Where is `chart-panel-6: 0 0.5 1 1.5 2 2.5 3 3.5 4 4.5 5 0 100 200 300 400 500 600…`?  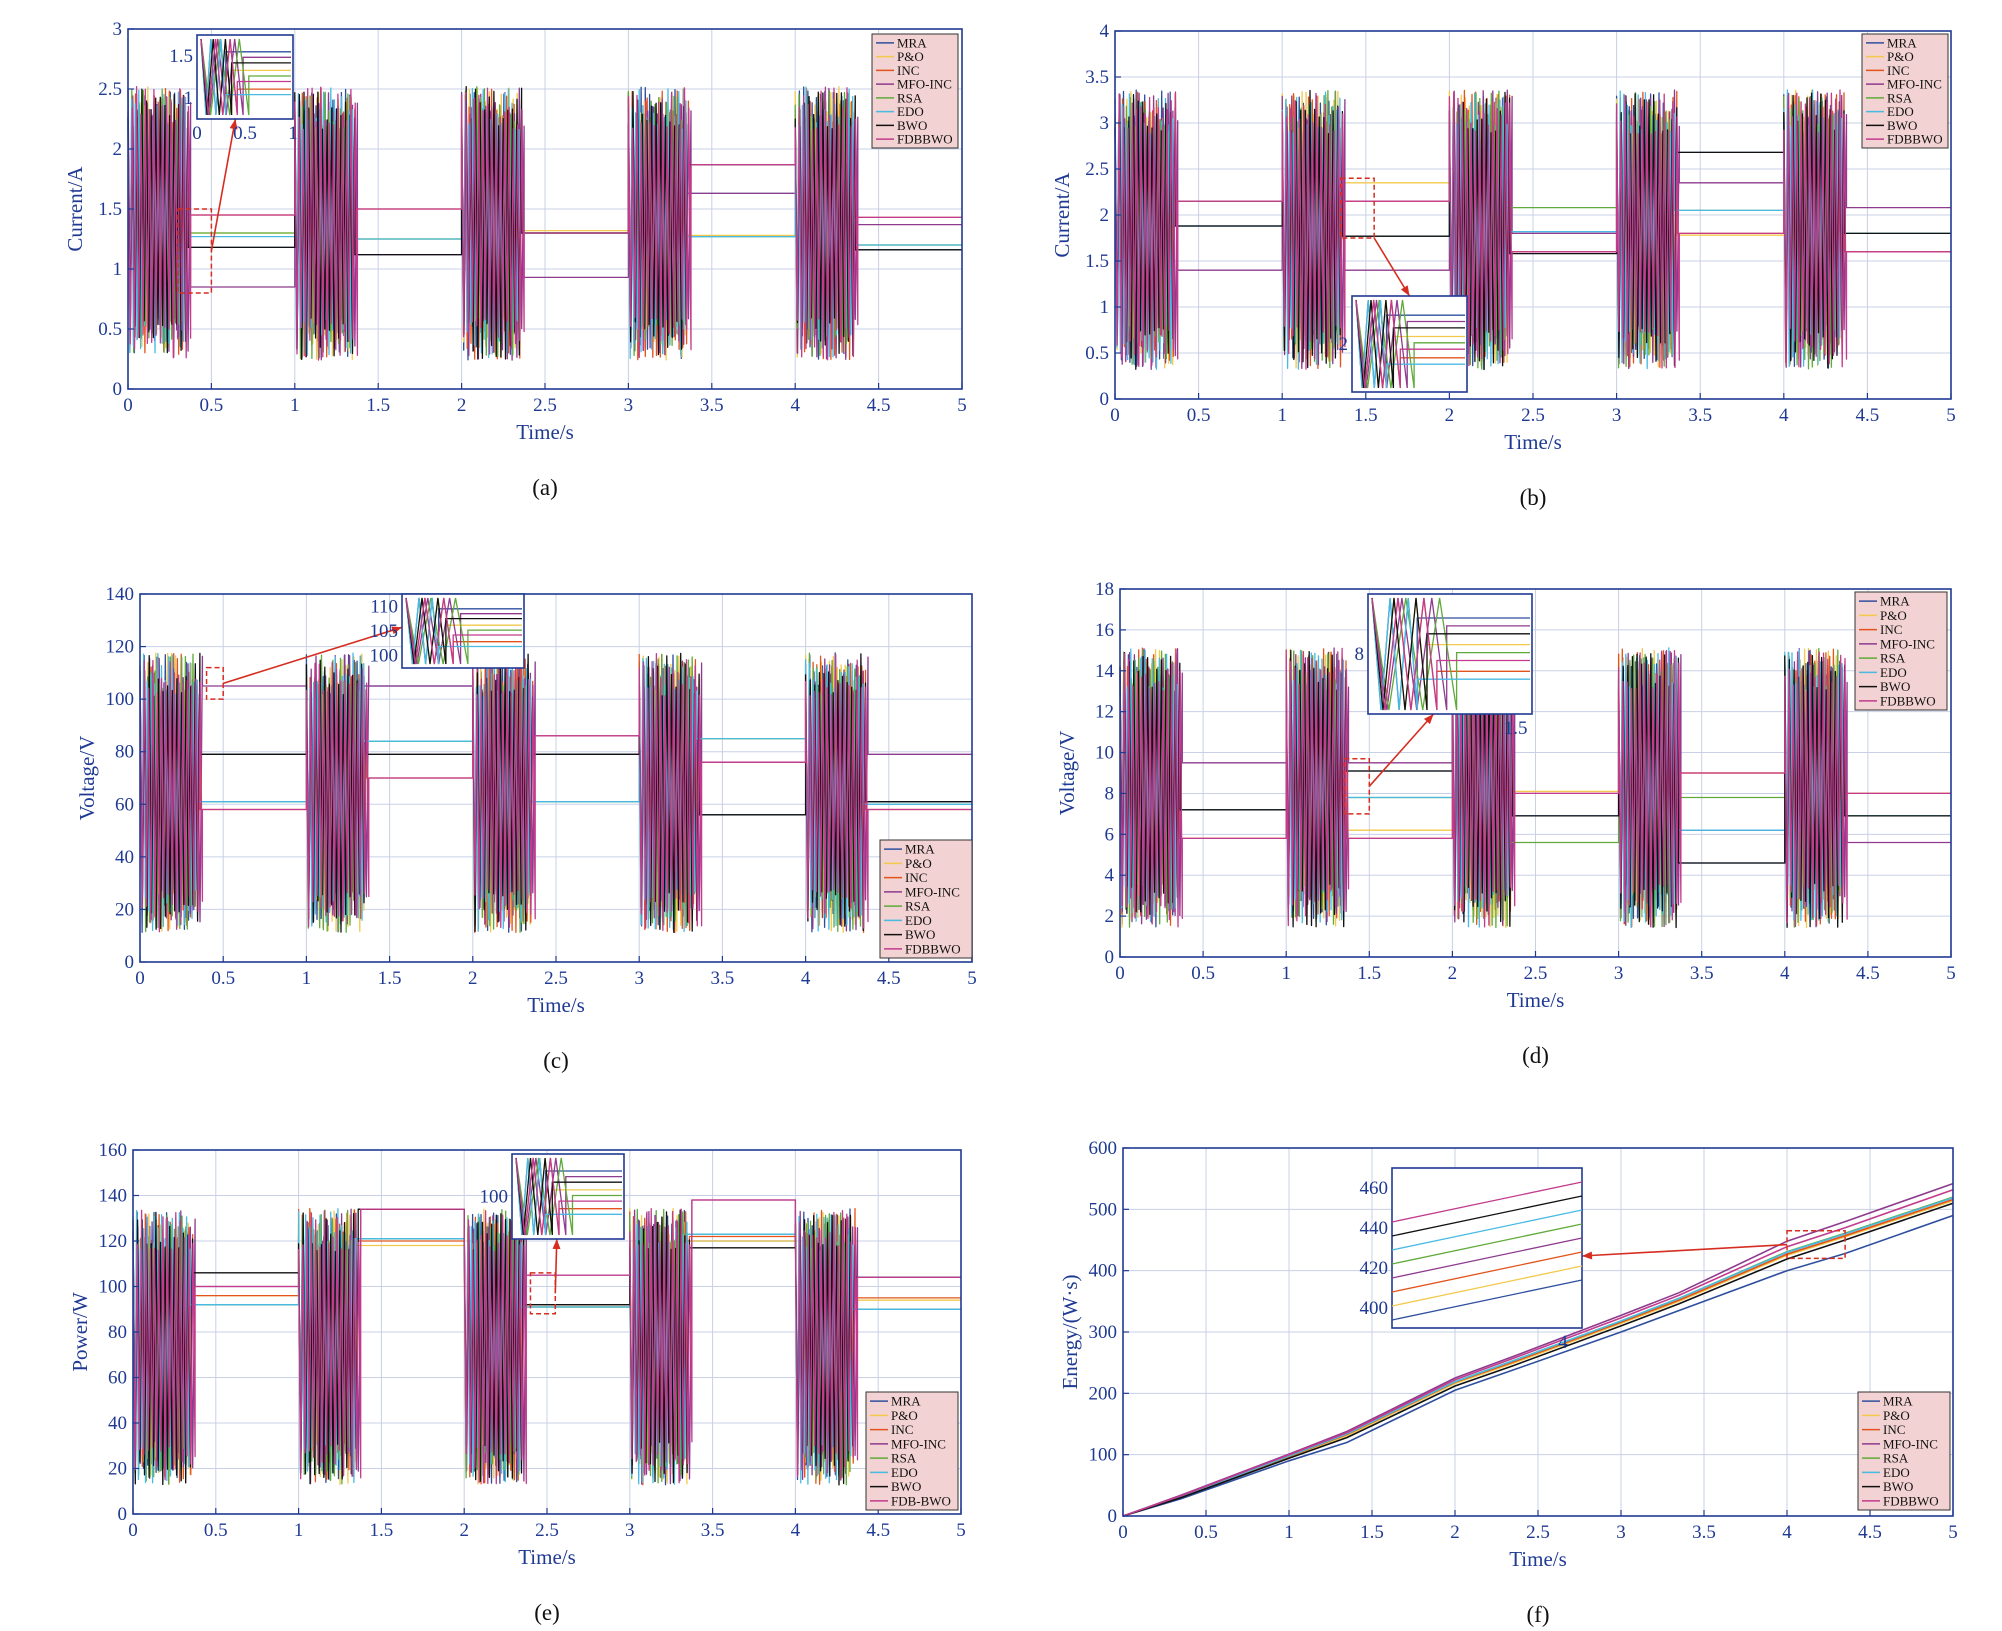 chart-panel-6: 0 0.5 1 1.5 2 2.5 3 3.5 4 4.5 5 0 100 200 300 400 500 600… is located at coordinates (1508, 1382).